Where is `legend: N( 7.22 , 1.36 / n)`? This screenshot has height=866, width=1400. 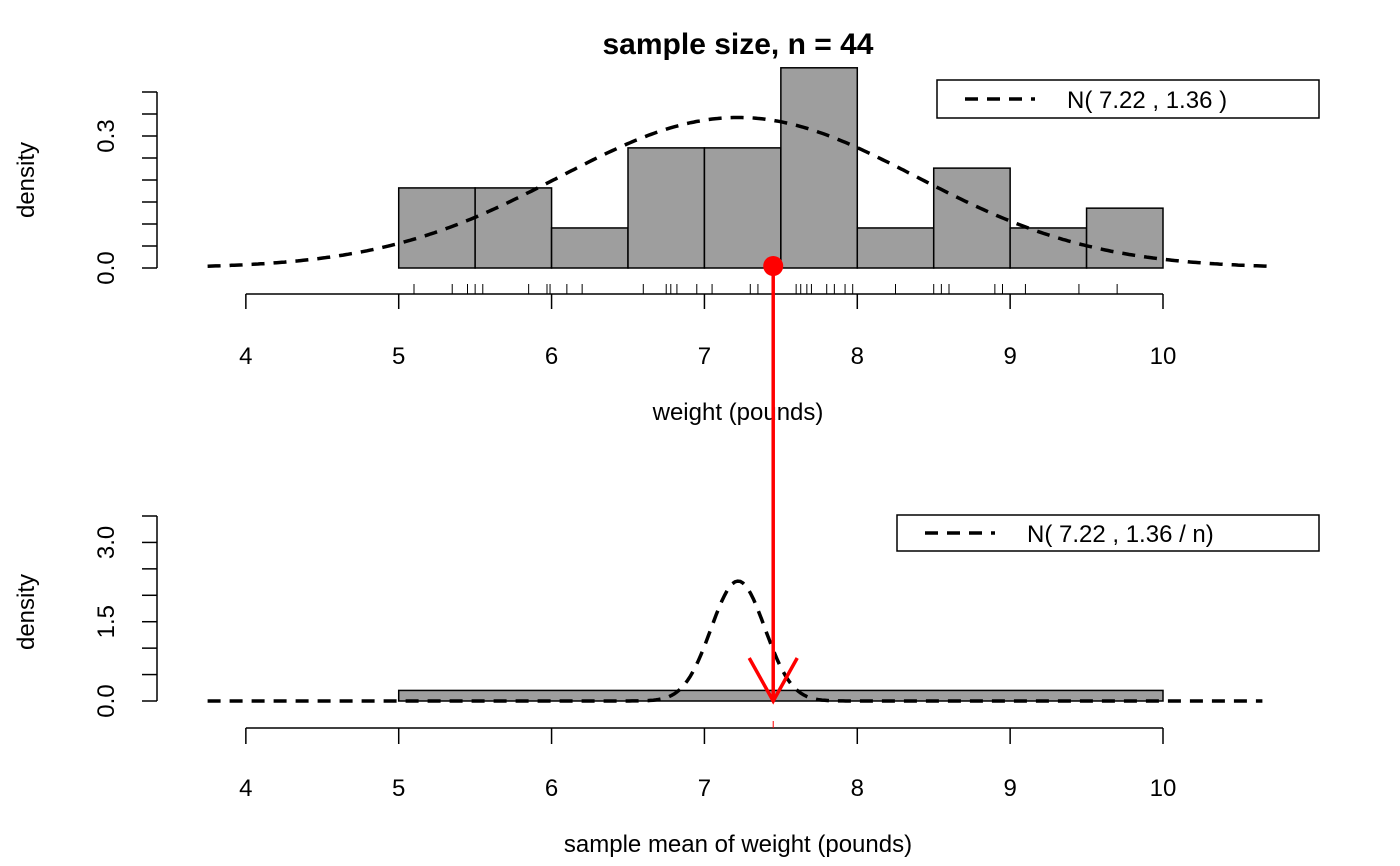 legend: N( 7.22 , 1.36 / n) is located at coordinates (1108, 533).